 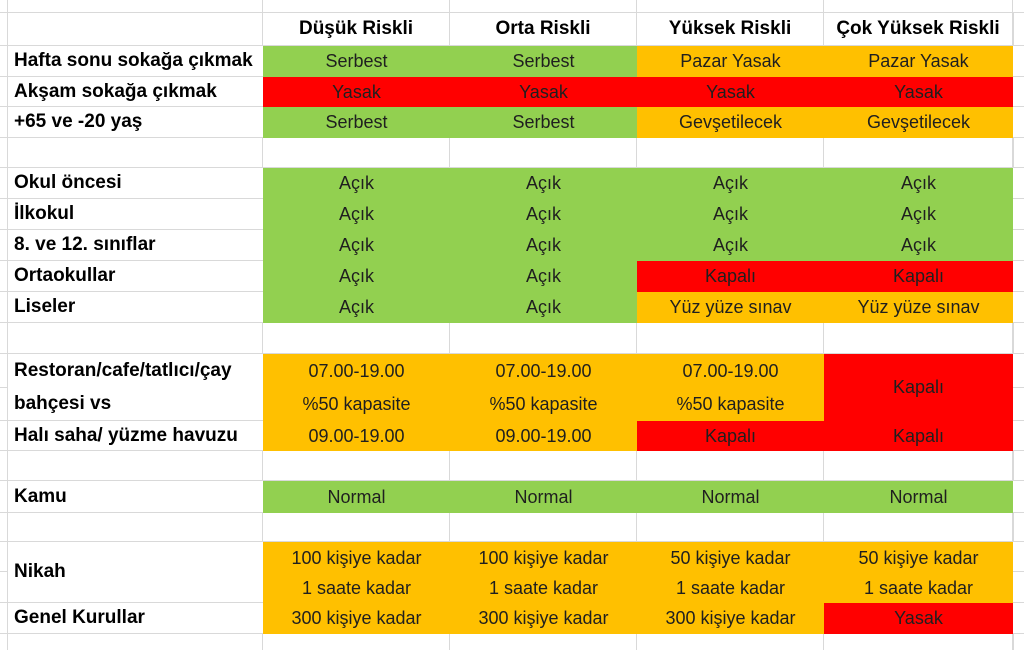 What do you see at coordinates (730, 497) in the screenshot?
I see `cell-kamu-yuksek: Normal` at bounding box center [730, 497].